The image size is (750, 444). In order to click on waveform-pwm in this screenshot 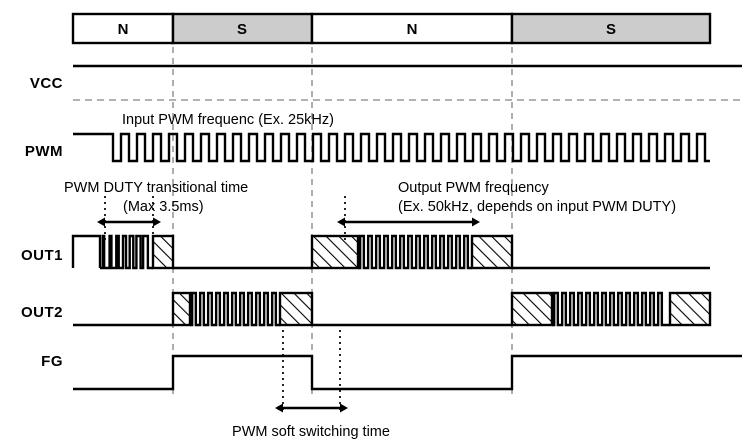, I will do `click(391, 147)`.